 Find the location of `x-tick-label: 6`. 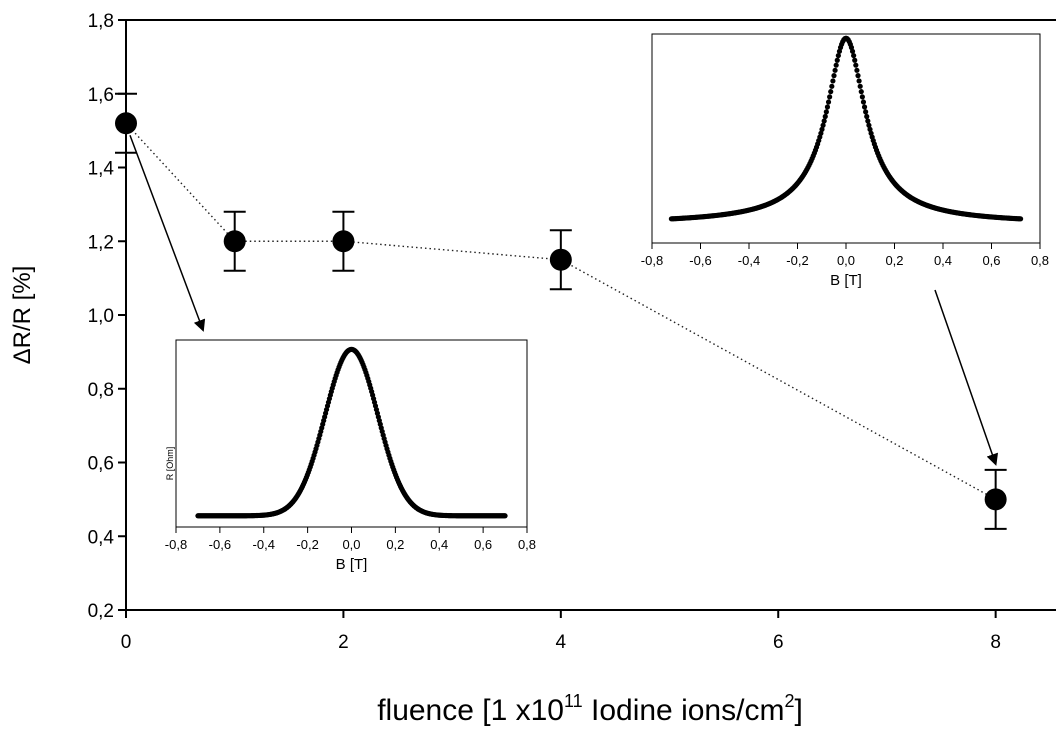

x-tick-label: 6 is located at coordinates (778, 642).